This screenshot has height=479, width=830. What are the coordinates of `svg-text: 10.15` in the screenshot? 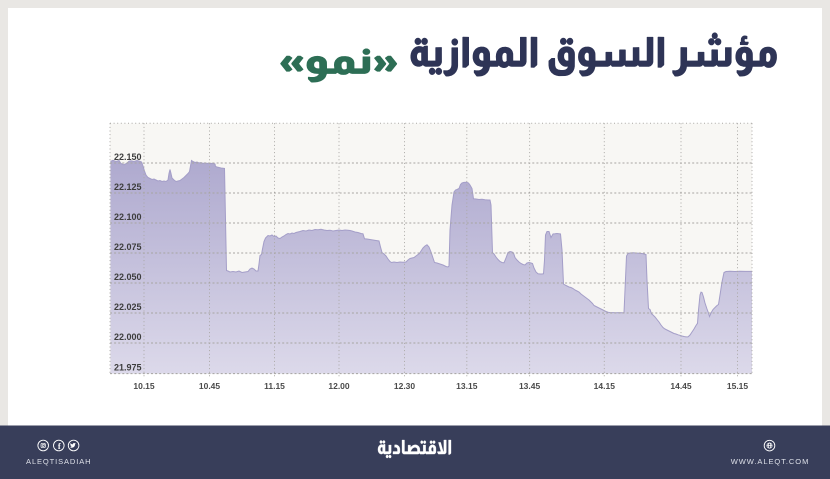 It's located at (144, 386).